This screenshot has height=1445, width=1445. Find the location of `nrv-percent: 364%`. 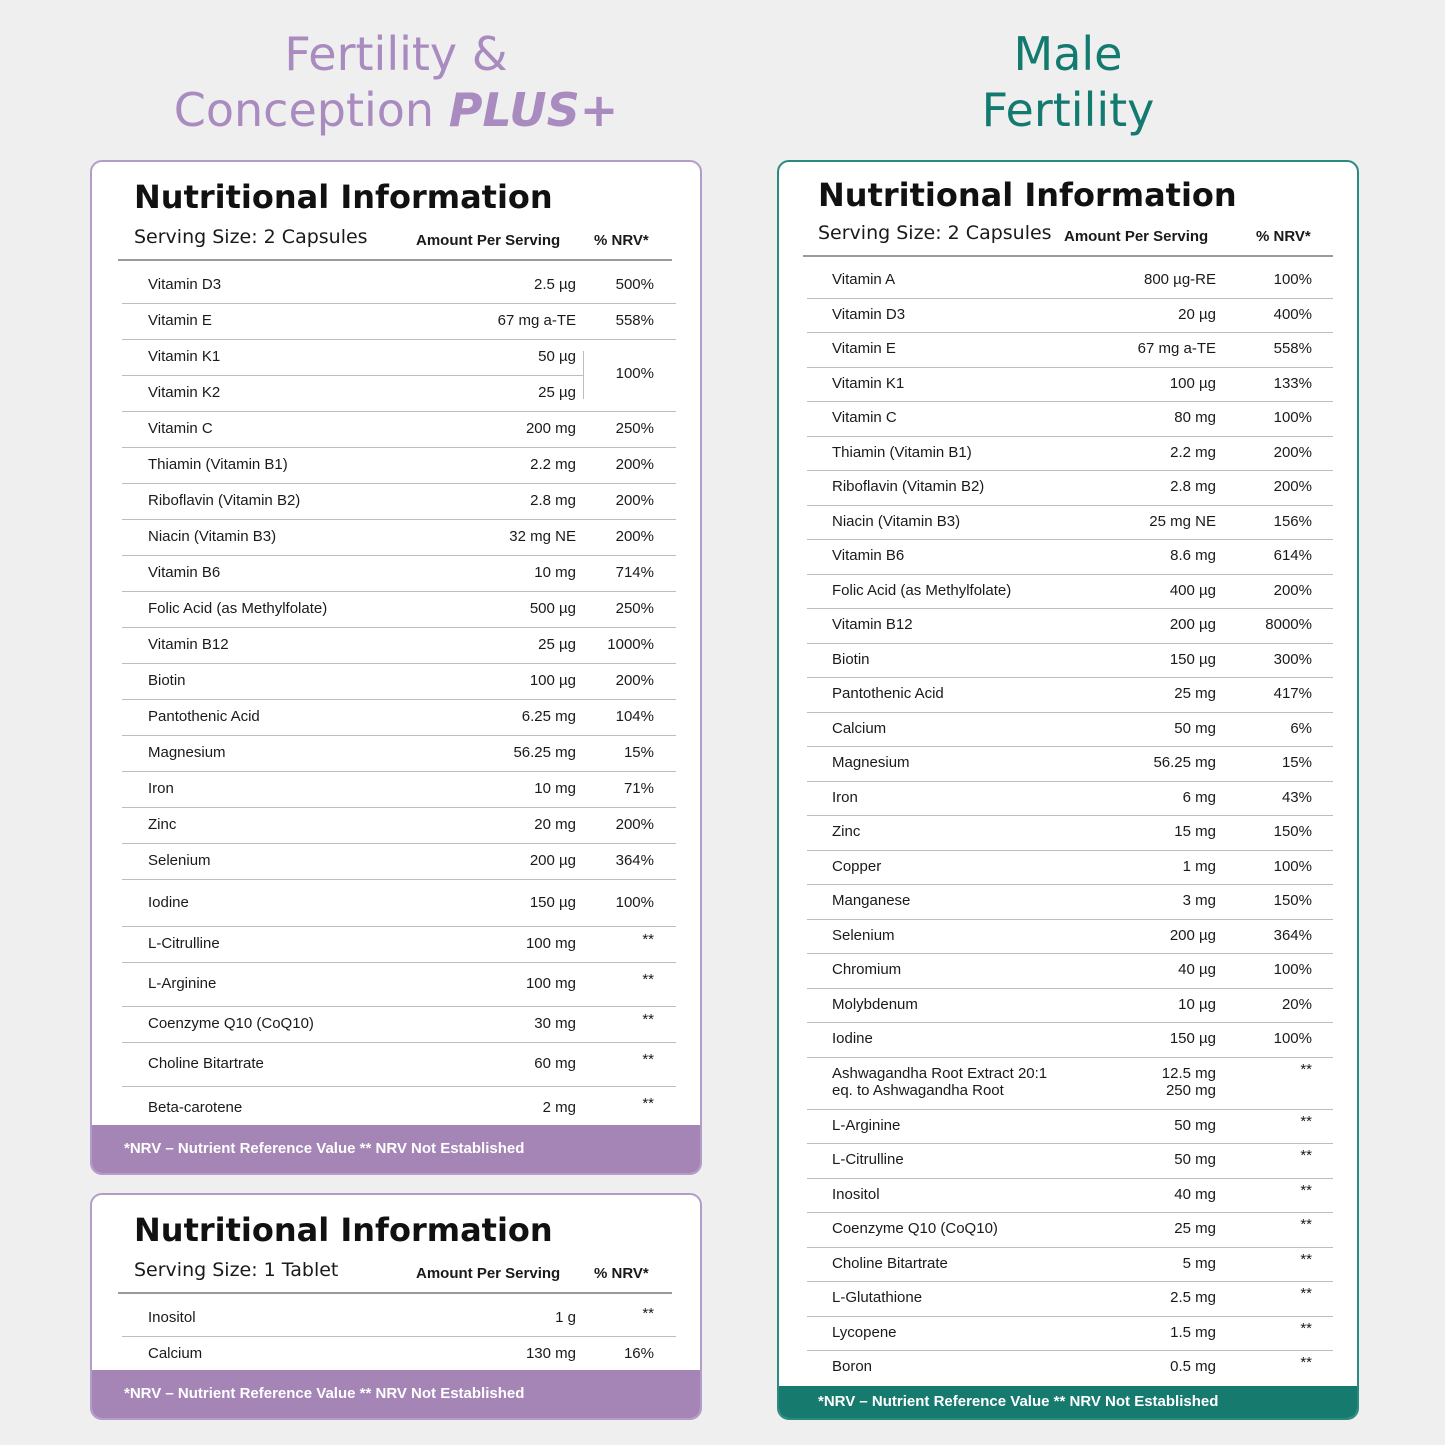

nrv-percent: 364% is located at coordinates (634, 860).